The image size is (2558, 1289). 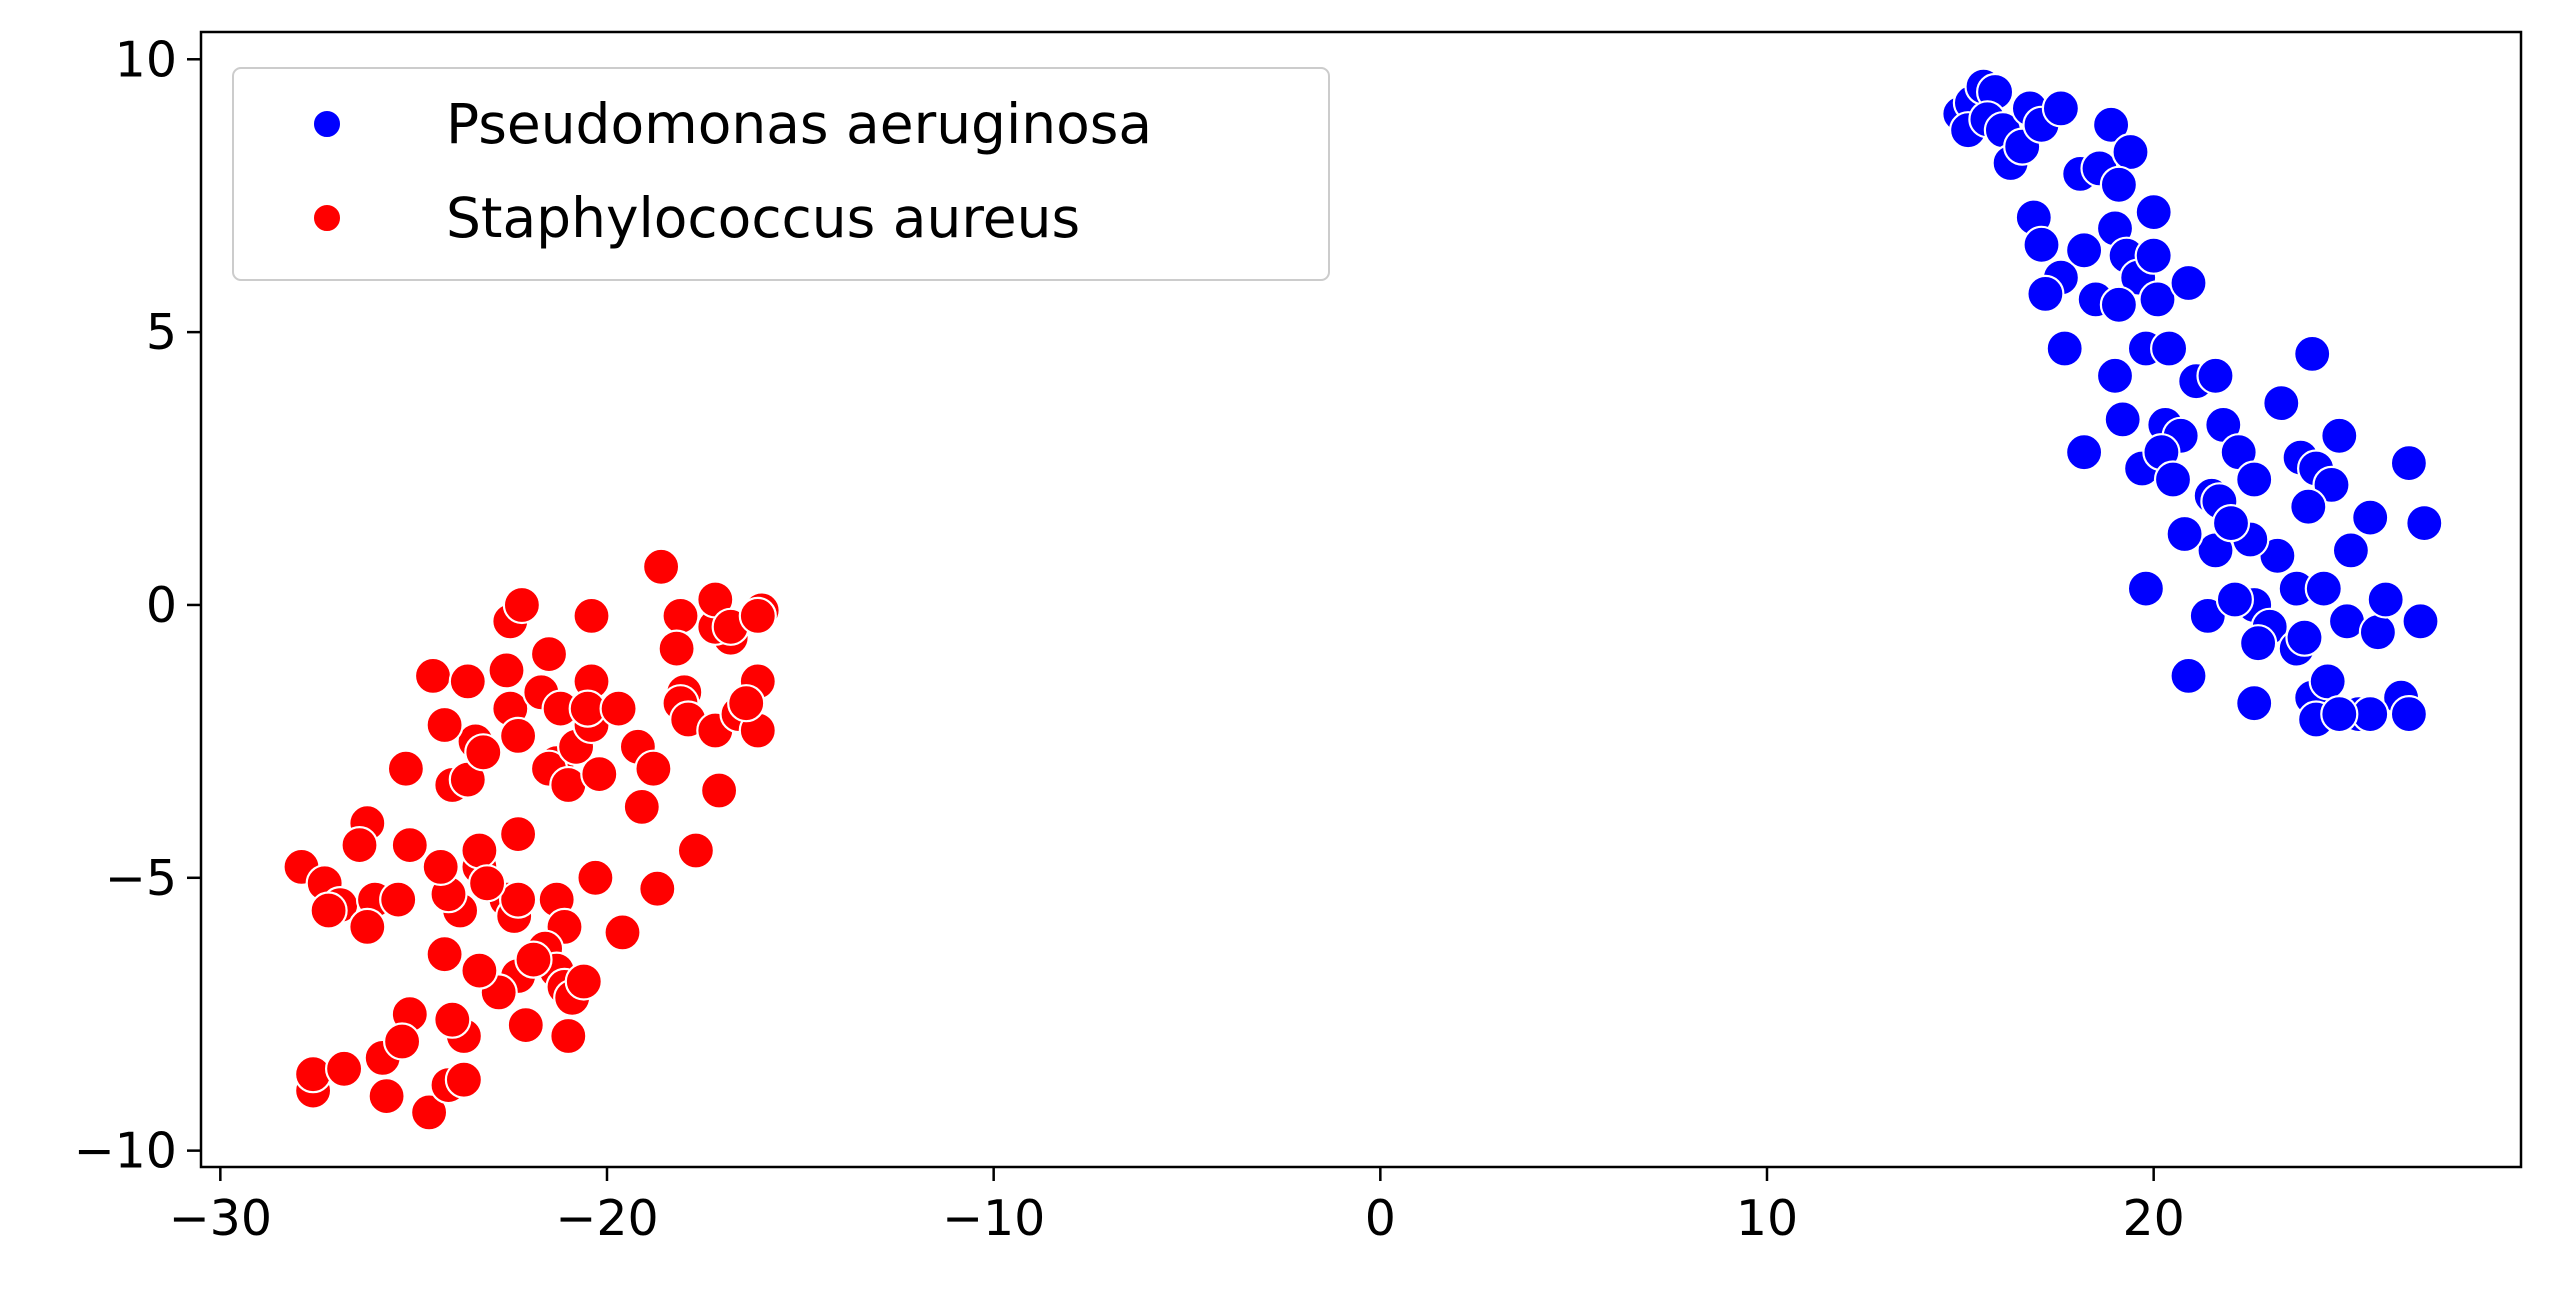 What do you see at coordinates (146, 59) in the screenshot?
I see `y-tick-label: 10` at bounding box center [146, 59].